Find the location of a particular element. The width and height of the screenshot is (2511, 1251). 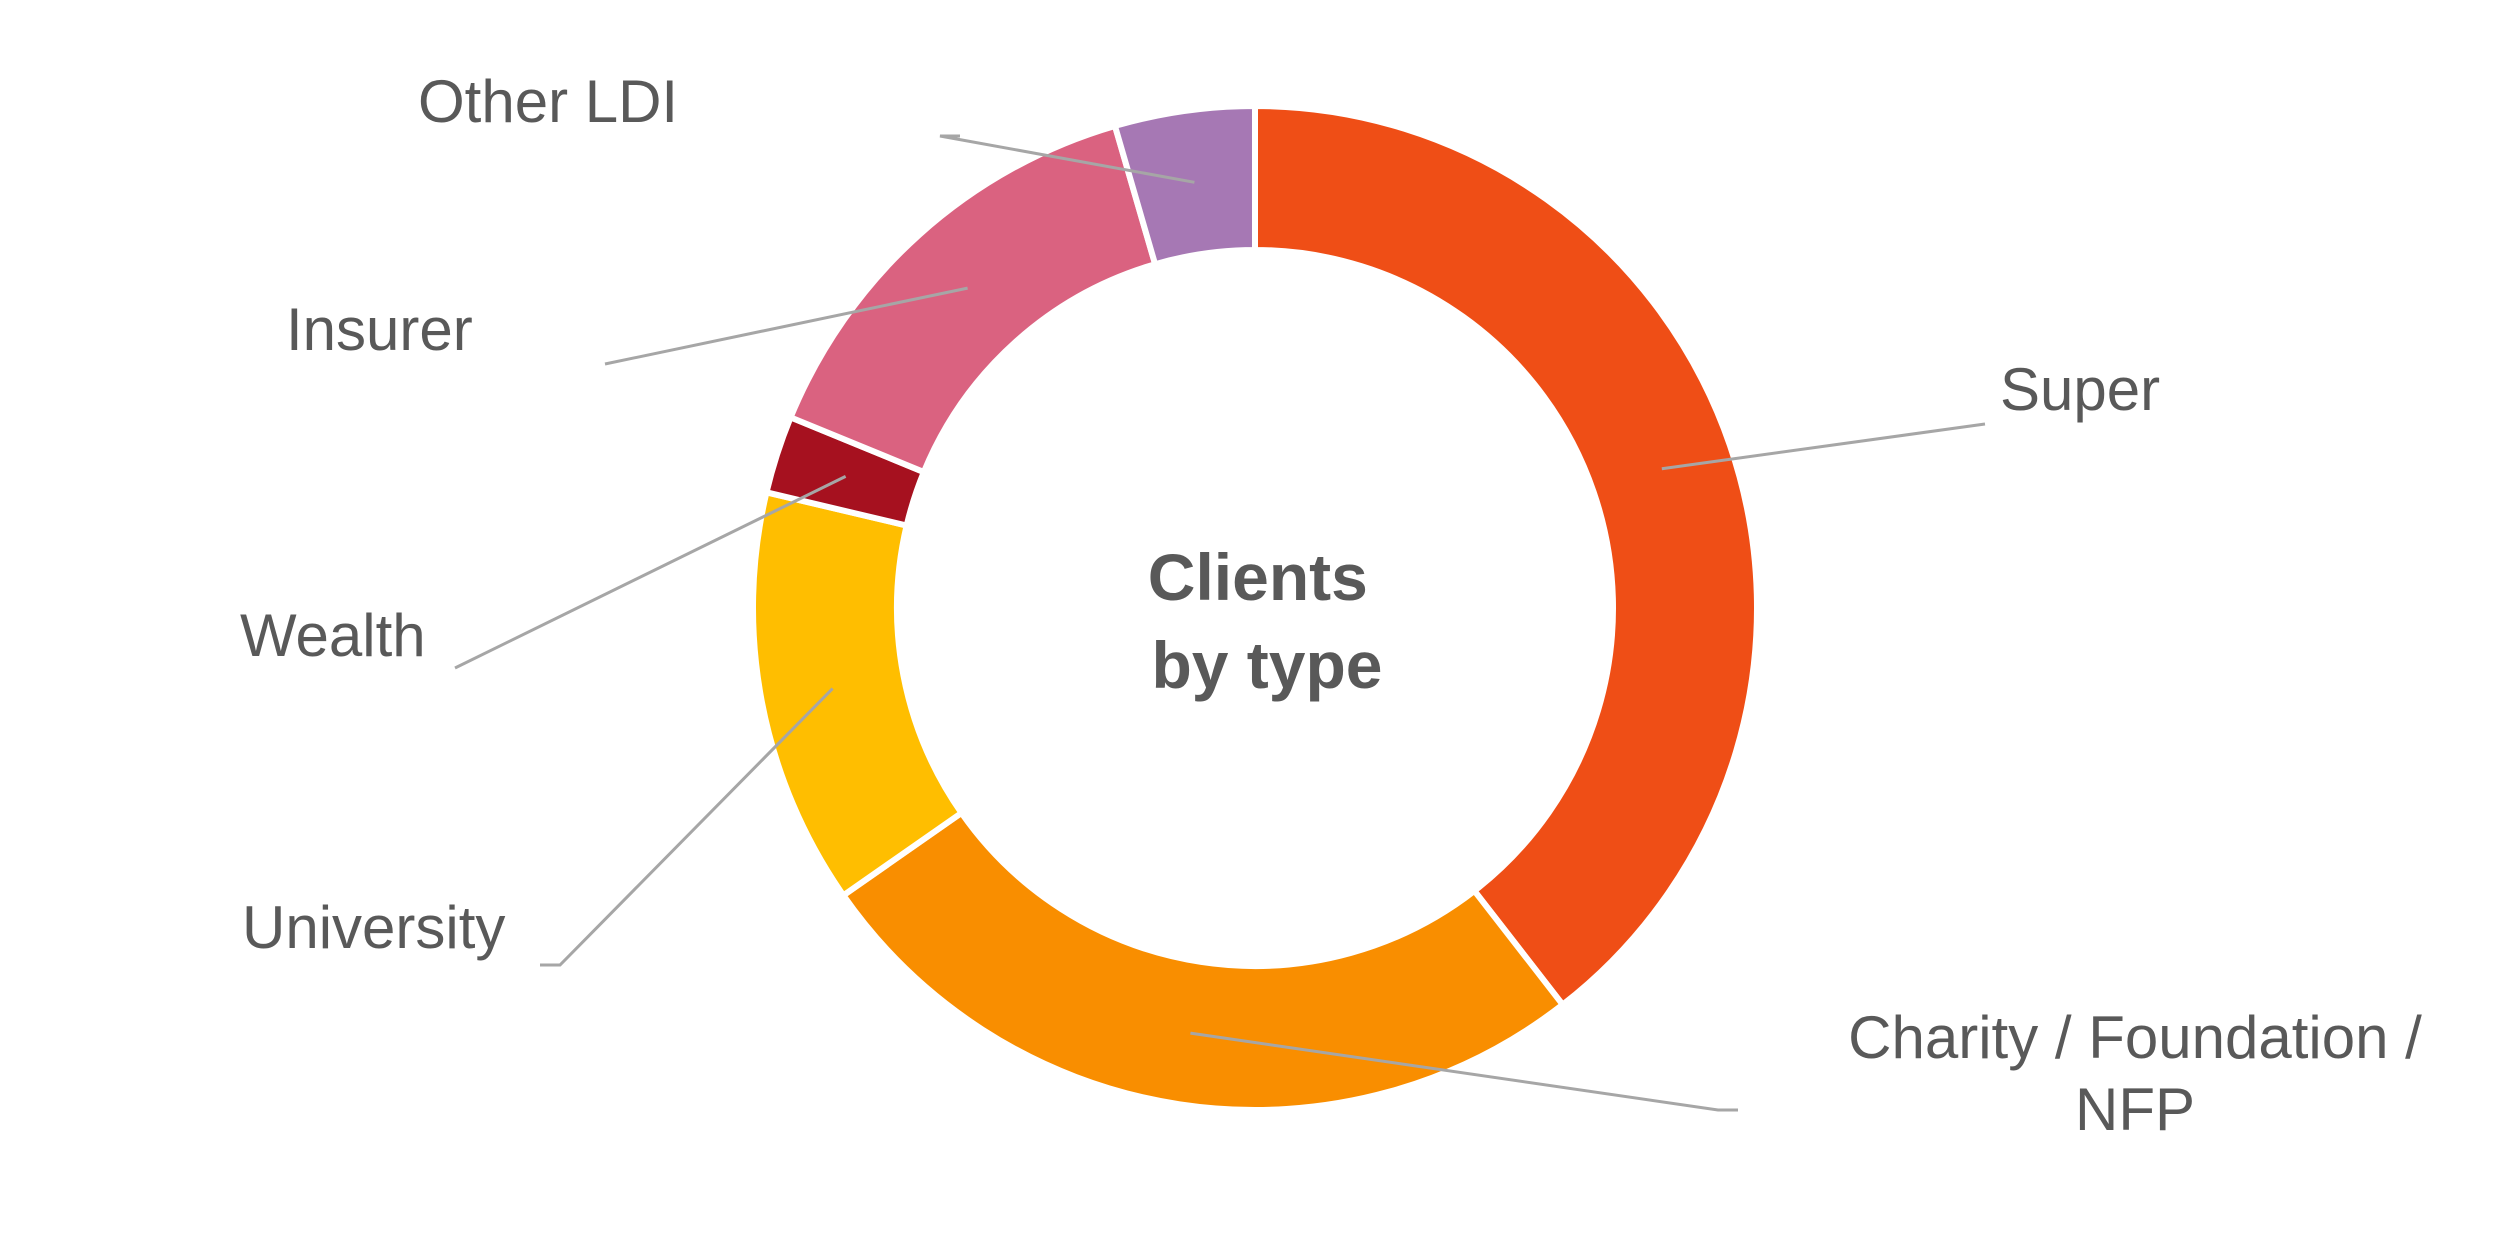

slice-label-line: Wealth is located at coordinates (333, 635).